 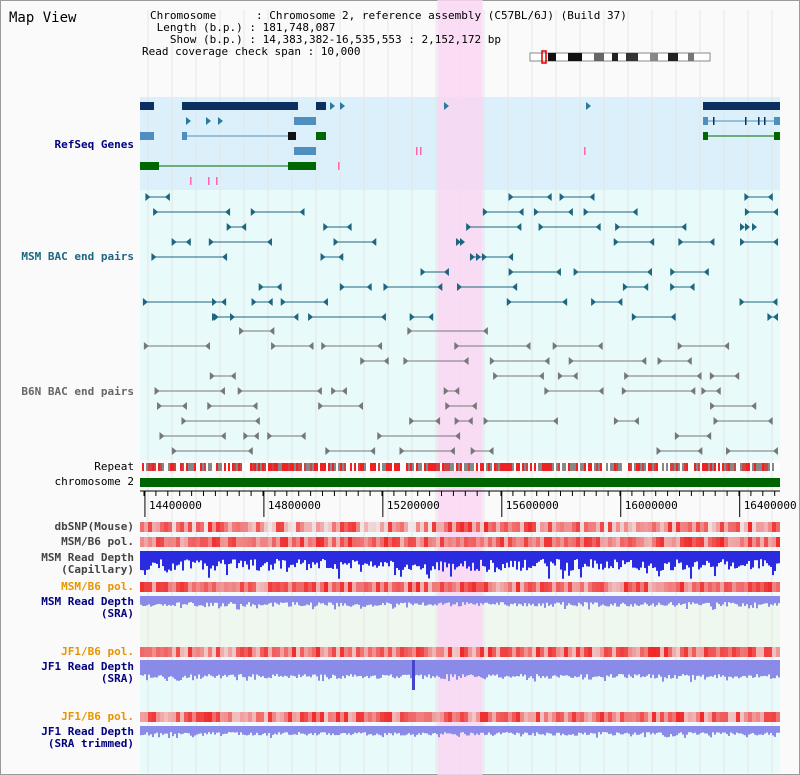 I want to click on track-label-repeat: Repeat, so click(x=114, y=466).